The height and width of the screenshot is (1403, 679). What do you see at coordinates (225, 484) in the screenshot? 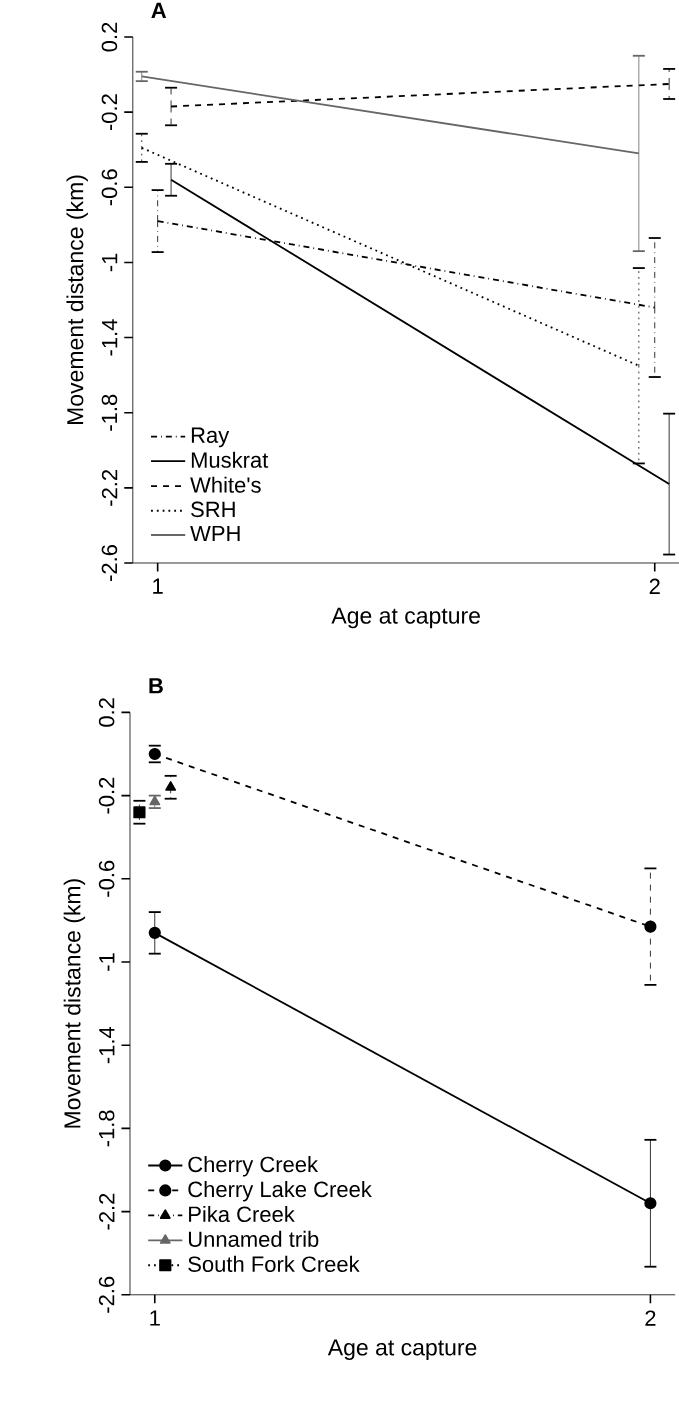
I see `legend-label: White's` at bounding box center [225, 484].